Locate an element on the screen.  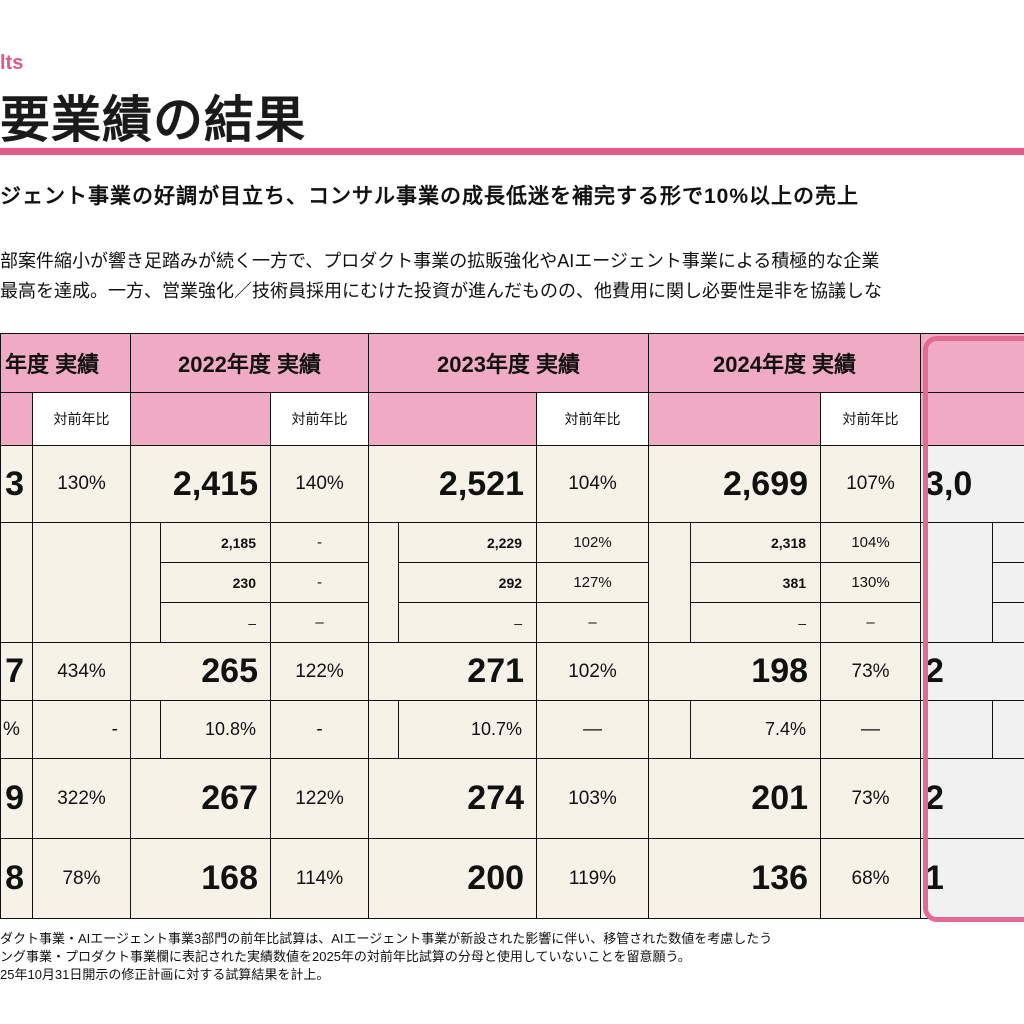
yoy-cell: 119% is located at coordinates (593, 878).